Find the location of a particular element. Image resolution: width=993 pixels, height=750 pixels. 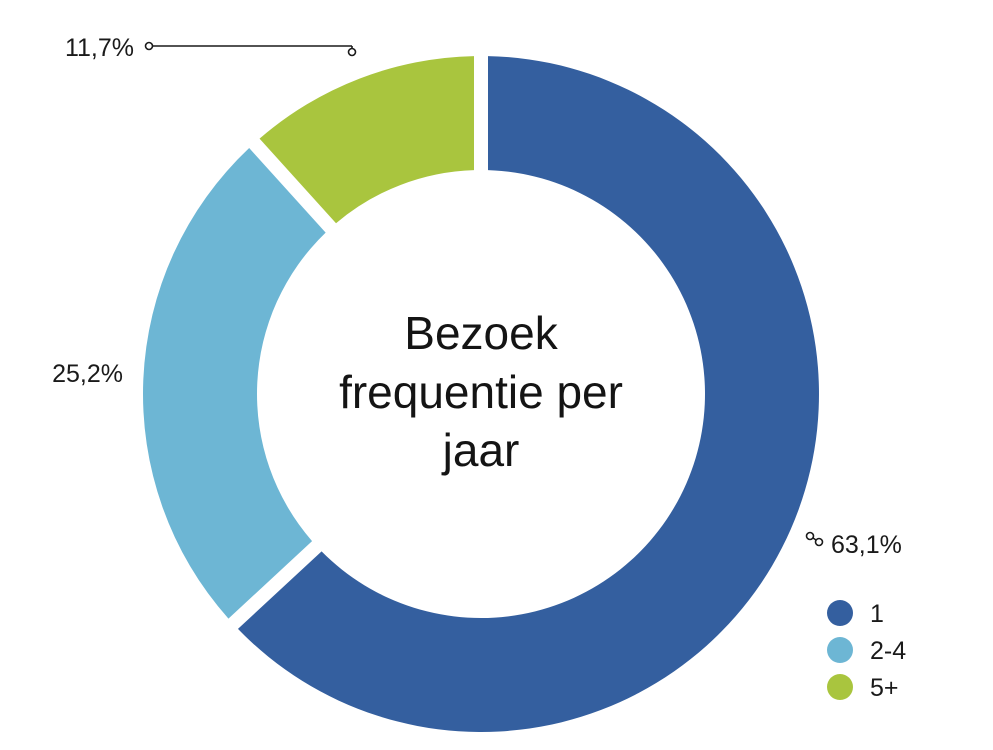

legend-label-2to4: 2-4 is located at coordinates (888, 651).